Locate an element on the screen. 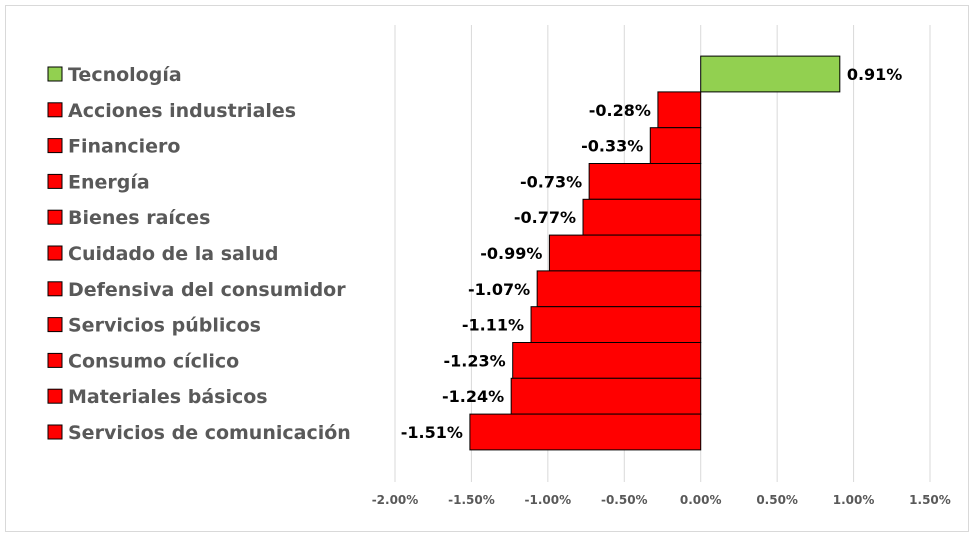  x-tick-label: -1.50% is located at coordinates (471, 500).